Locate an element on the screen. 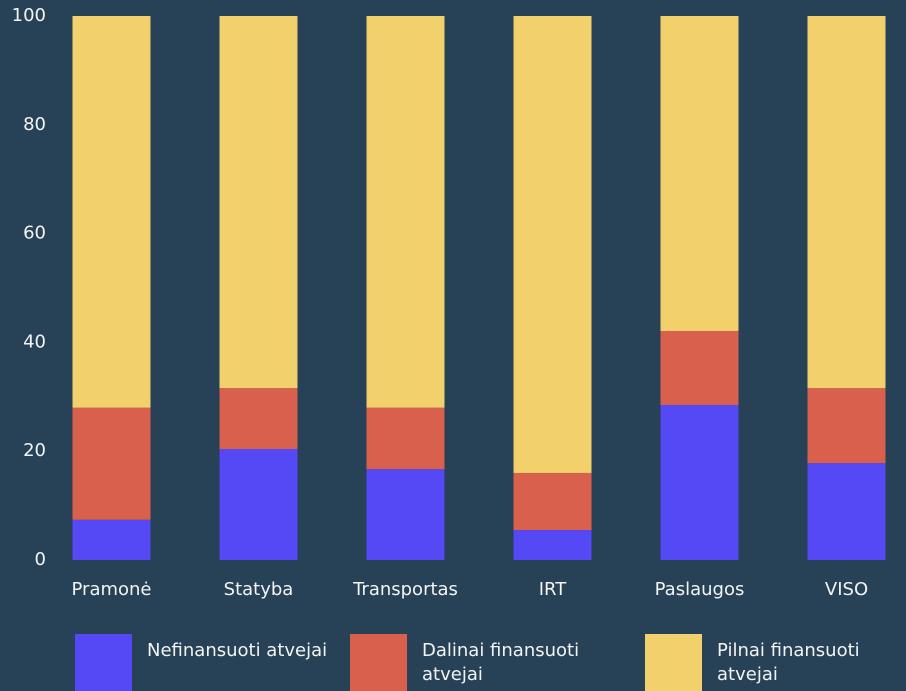  x-tick-label: Statyba is located at coordinates (259, 589).